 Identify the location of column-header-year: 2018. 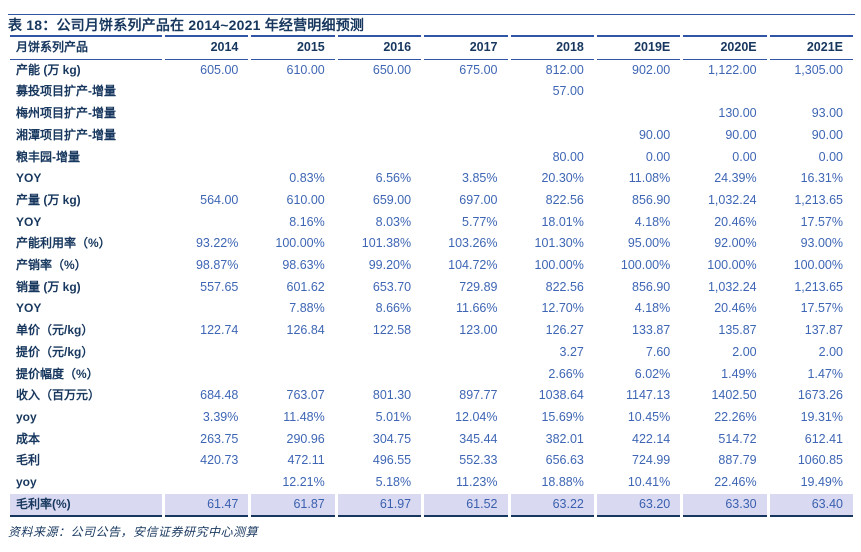
(552, 47).